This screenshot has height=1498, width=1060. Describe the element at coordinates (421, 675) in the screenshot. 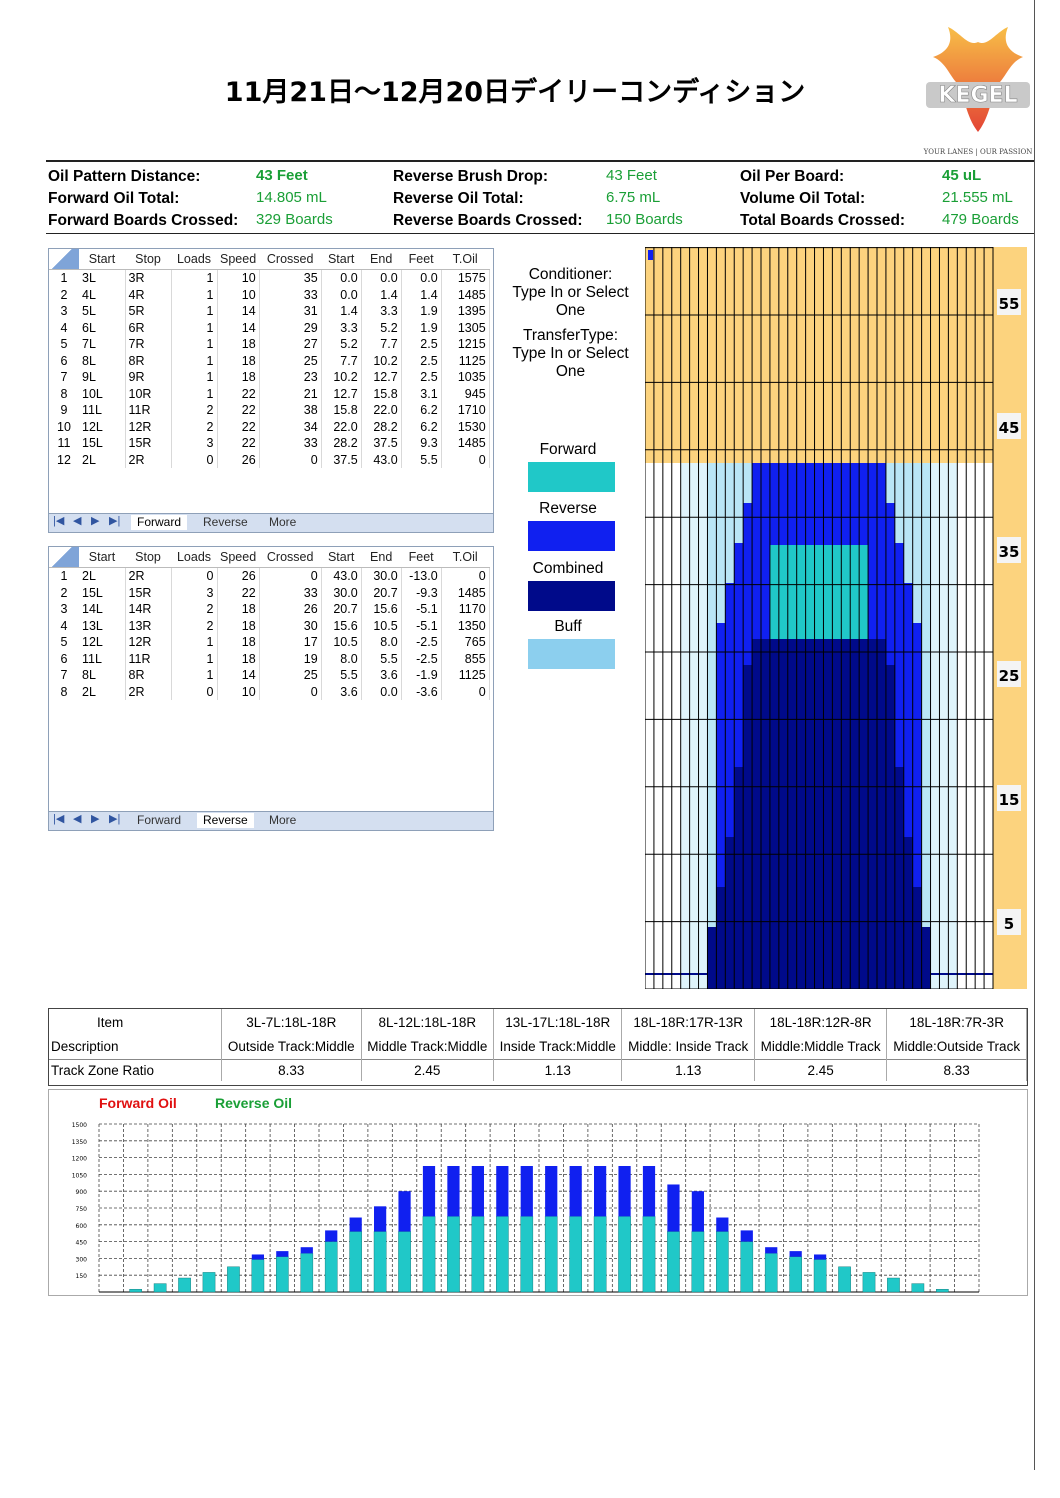

I see `table-cell: -1.9` at that location.